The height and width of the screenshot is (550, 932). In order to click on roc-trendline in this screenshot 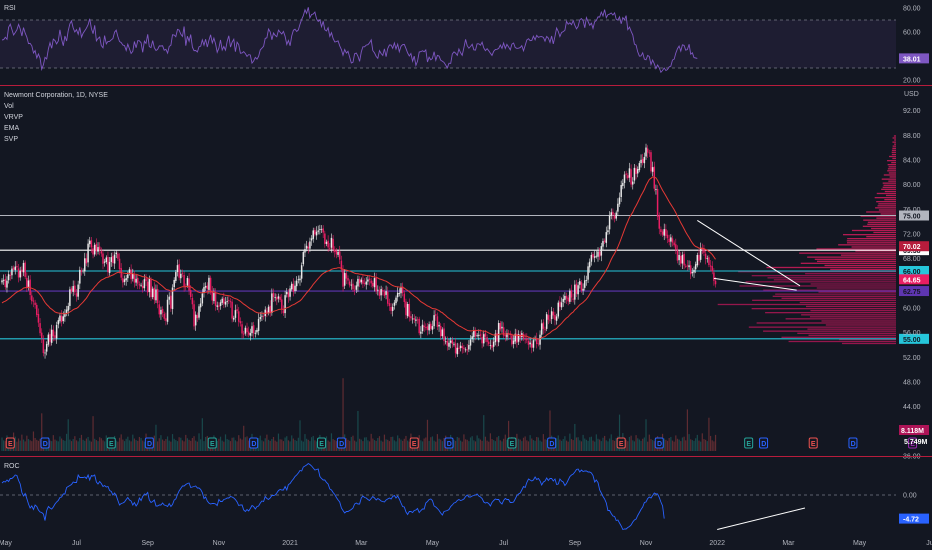, I will do `click(761, 518)`.